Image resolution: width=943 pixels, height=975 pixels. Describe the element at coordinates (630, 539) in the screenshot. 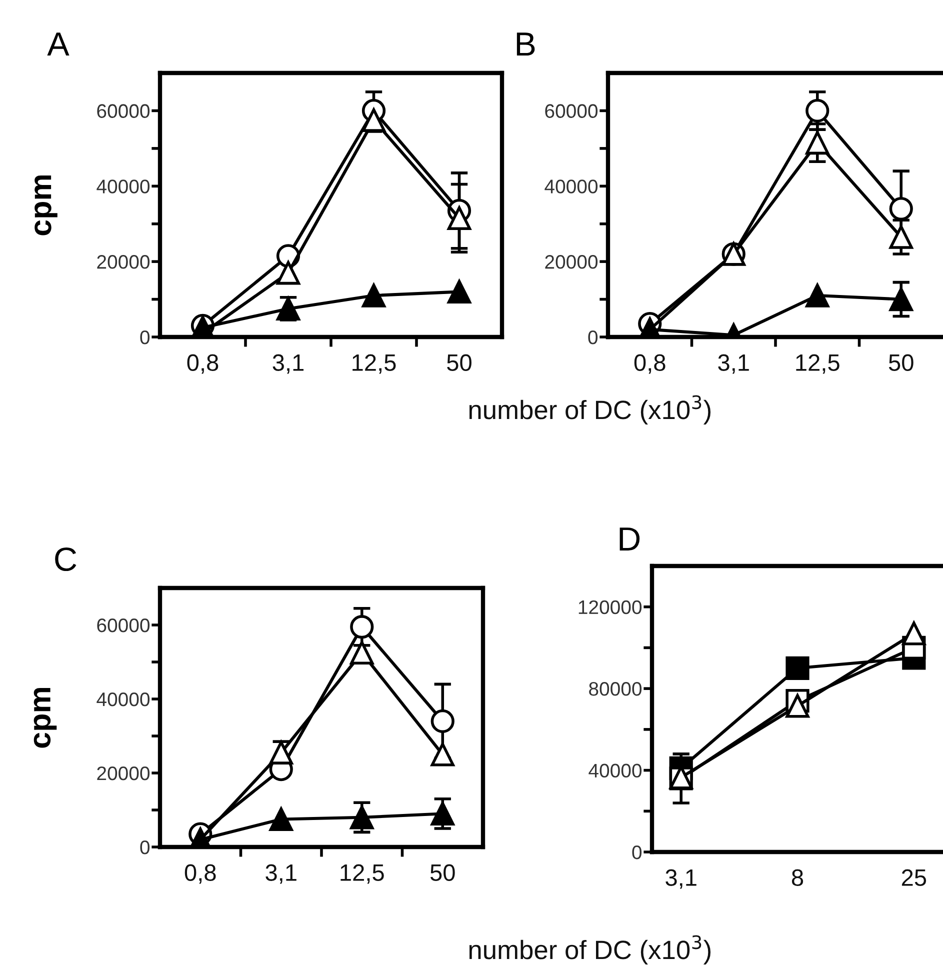

I see `chart-title: D` at that location.